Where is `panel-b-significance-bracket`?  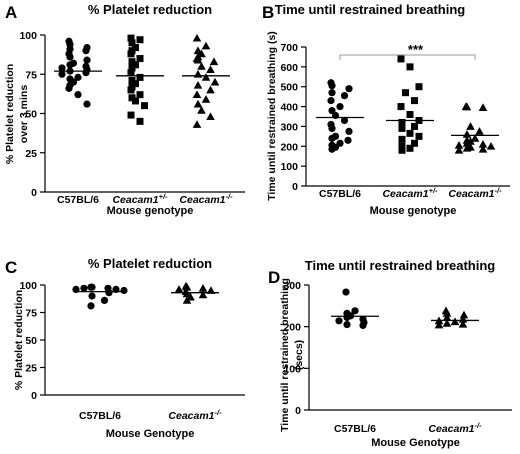 panel-b-significance-bracket is located at coordinates (407, 57).